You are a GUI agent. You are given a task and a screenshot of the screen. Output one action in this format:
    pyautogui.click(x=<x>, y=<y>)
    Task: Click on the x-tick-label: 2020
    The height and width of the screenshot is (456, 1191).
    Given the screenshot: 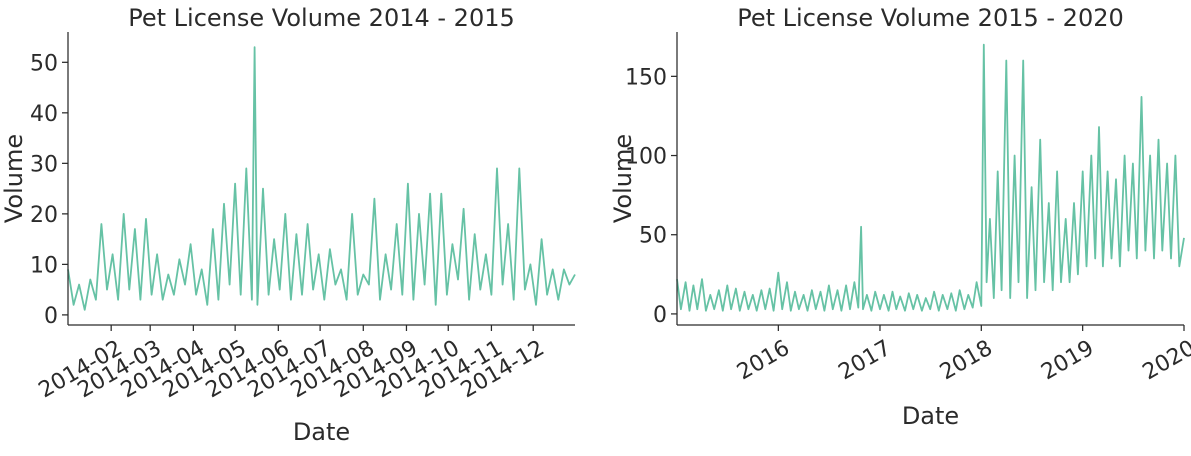 What is the action you would take?
    pyautogui.click(x=1165, y=361)
    